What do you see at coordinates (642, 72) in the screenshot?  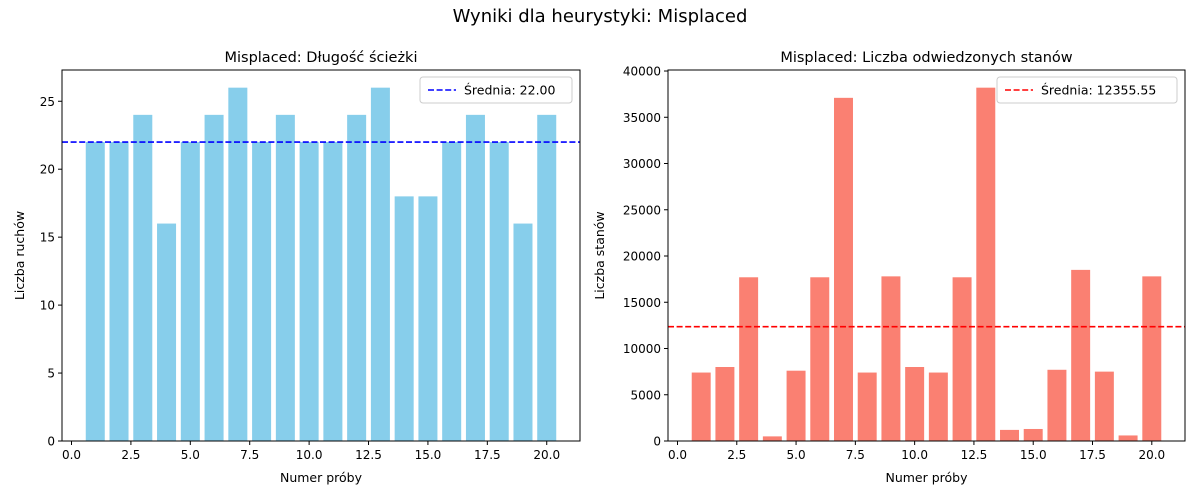 I see `y-tick-label: 40000` at bounding box center [642, 72].